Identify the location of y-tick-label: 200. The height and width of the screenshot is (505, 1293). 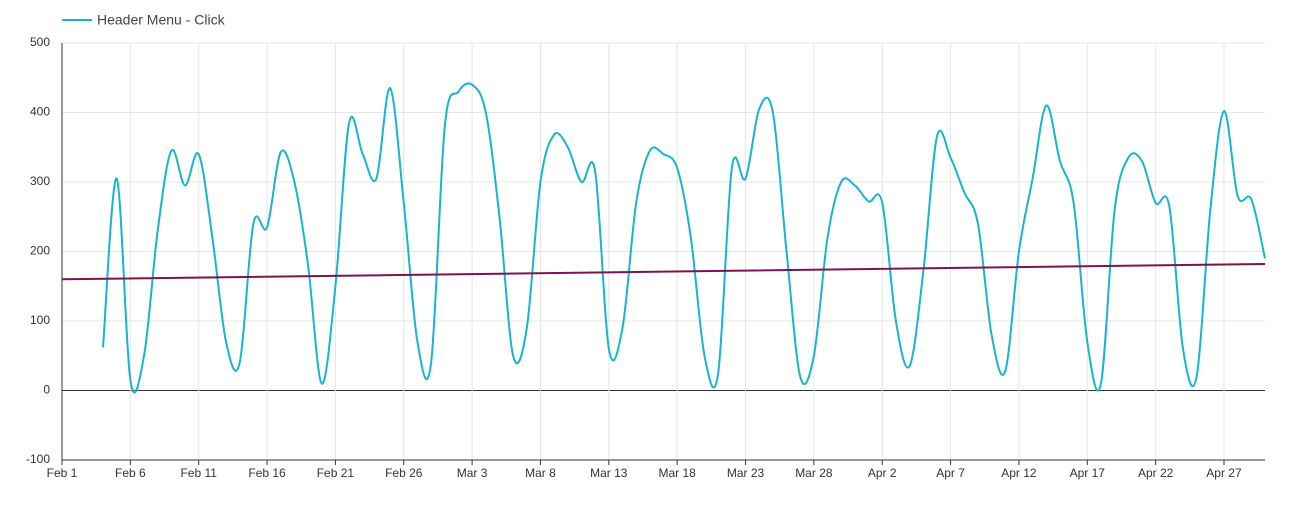
(40, 251).